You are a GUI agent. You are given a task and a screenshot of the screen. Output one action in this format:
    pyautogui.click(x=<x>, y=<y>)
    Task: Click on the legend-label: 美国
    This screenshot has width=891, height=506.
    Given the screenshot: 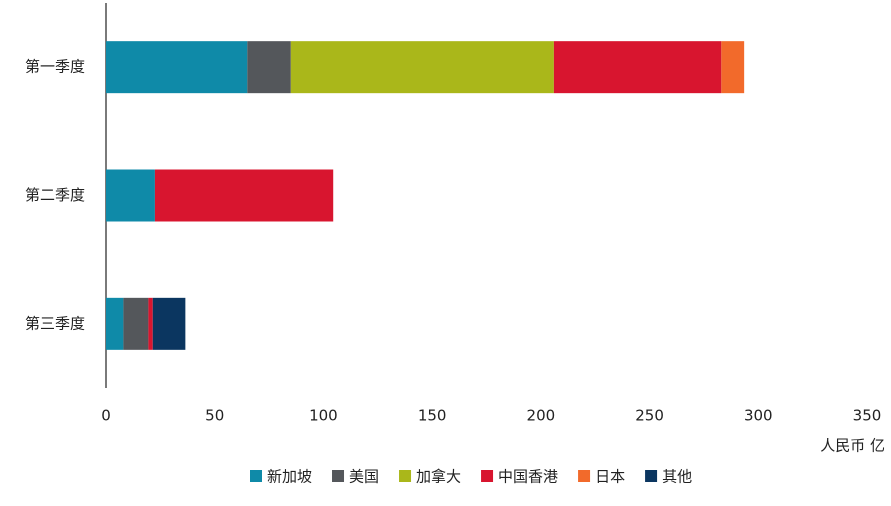 What is the action you would take?
    pyautogui.click(x=364, y=477)
    